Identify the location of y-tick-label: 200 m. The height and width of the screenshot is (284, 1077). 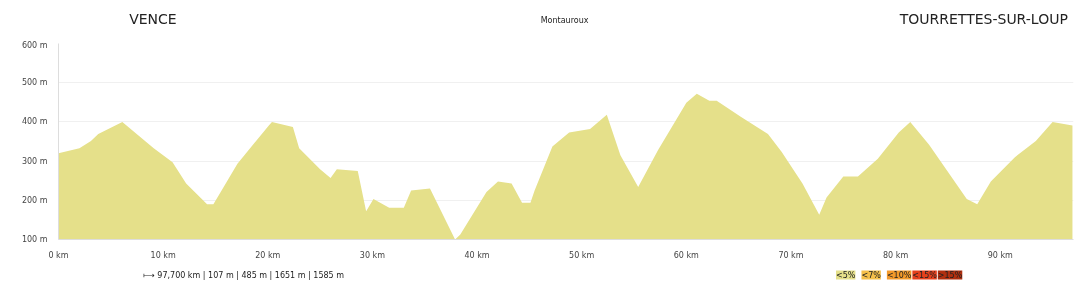
(34, 200).